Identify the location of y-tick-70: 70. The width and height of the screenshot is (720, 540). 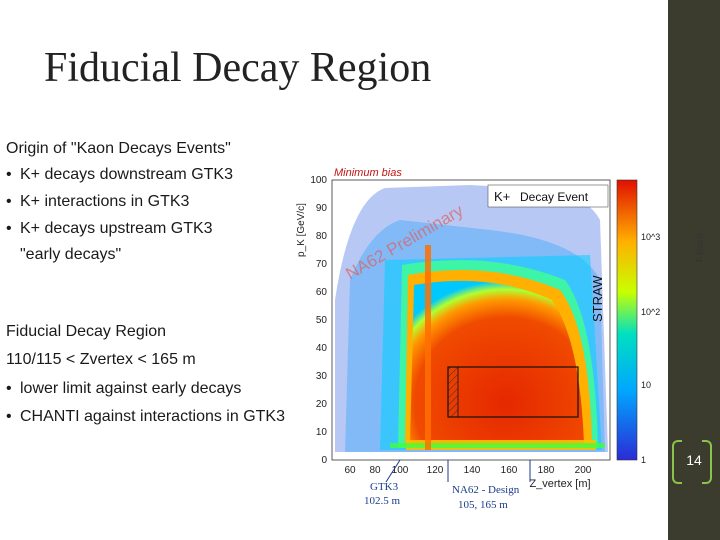
(322, 264).